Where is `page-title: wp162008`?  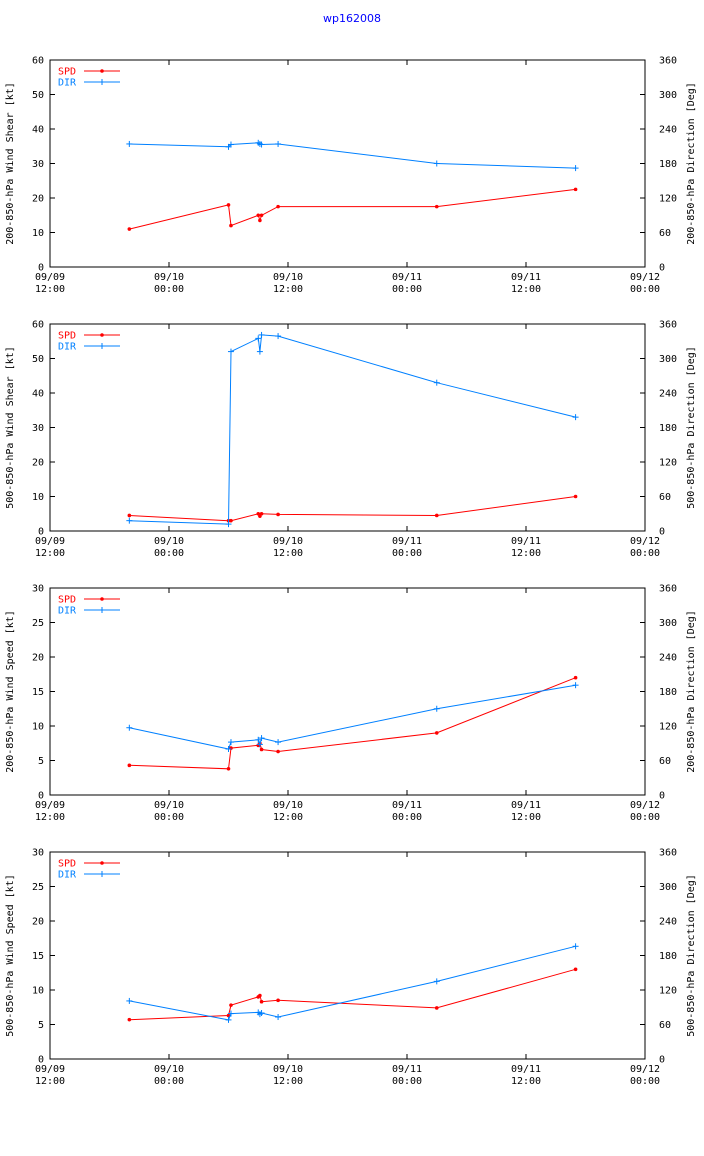
page-title: wp162008 is located at coordinates (352, 18).